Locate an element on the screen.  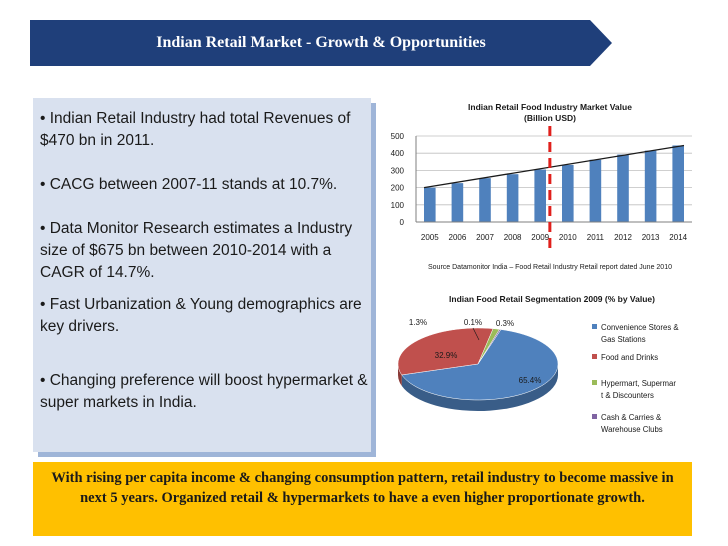
bar-y-tick-label: 400 is located at coordinates (398, 153).